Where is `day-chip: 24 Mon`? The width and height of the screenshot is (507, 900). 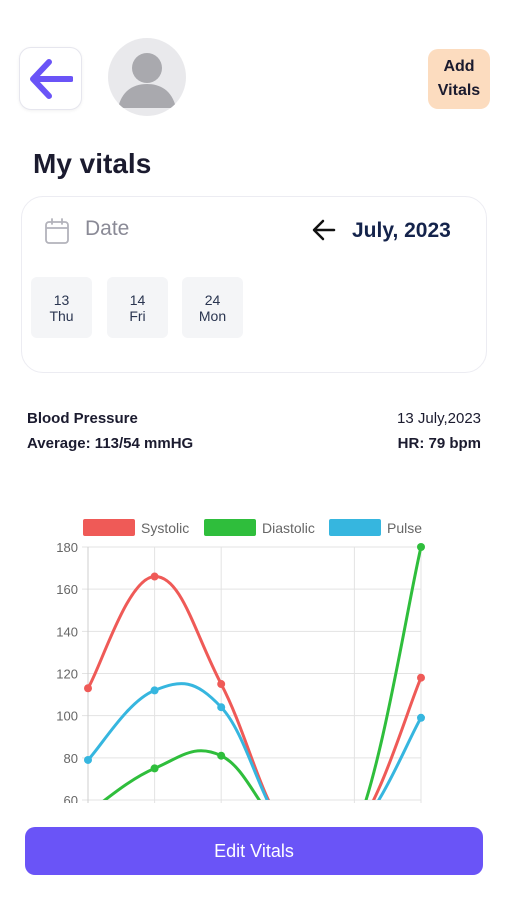 day-chip: 24 Mon is located at coordinates (212, 307).